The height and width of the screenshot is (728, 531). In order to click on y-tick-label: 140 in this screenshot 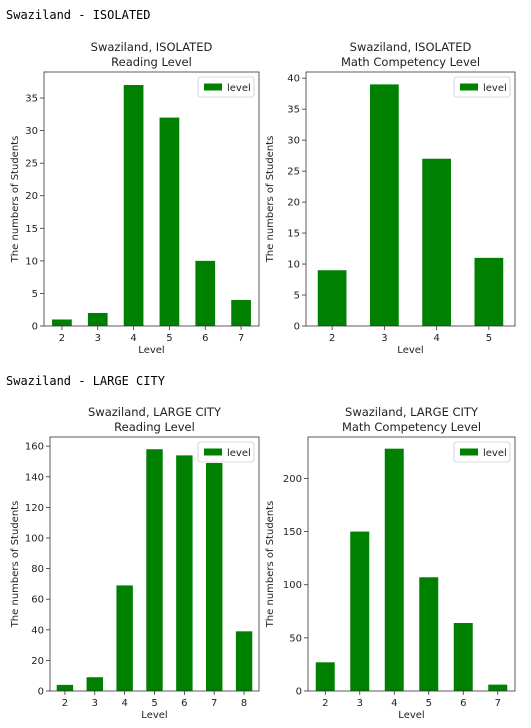, I will do `click(34, 477)`.